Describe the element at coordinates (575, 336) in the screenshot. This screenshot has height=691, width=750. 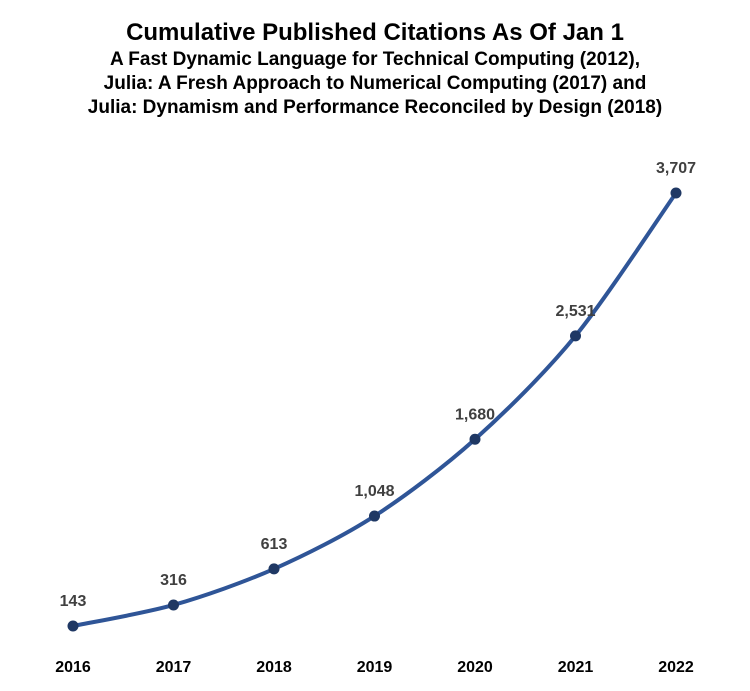
I see `data-point-2021` at that location.